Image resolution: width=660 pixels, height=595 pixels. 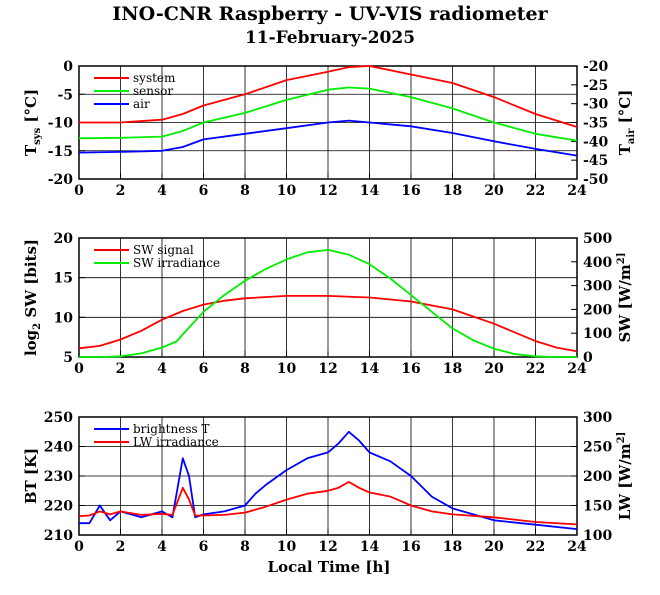 I want to click on y-left-tick-label: 20, so click(x=64, y=239).